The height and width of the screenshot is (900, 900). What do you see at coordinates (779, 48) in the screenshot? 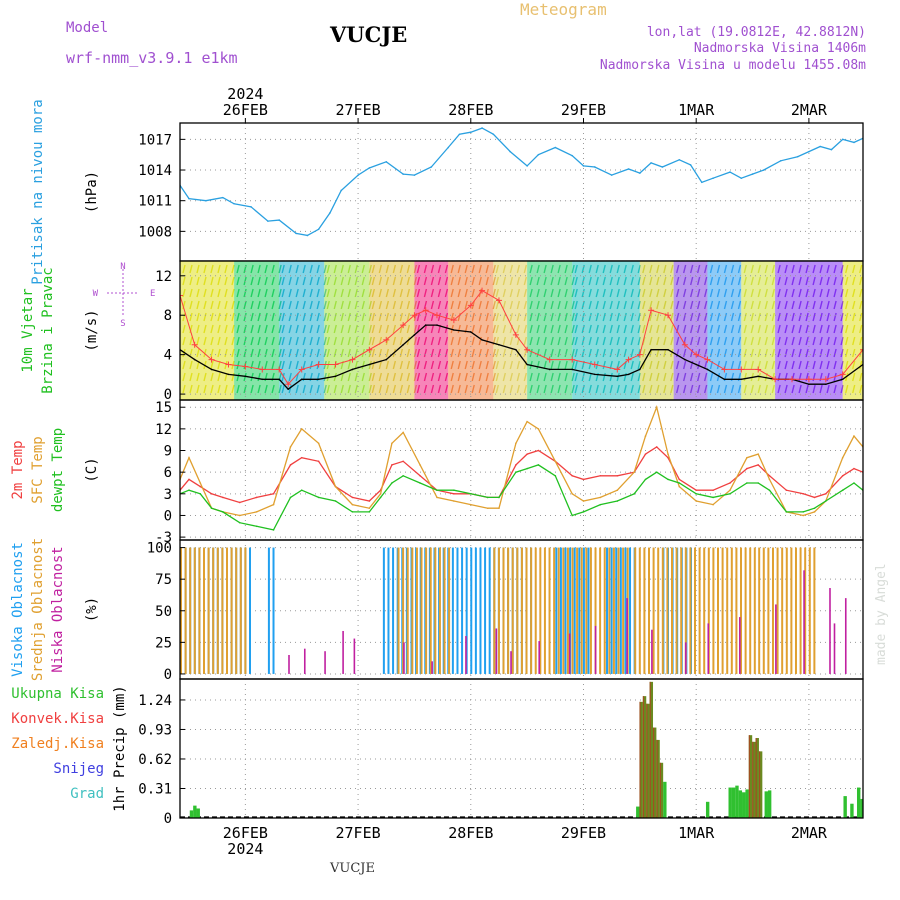
I see `elevation-label: Nadmorska Visina 1406m` at bounding box center [779, 48].